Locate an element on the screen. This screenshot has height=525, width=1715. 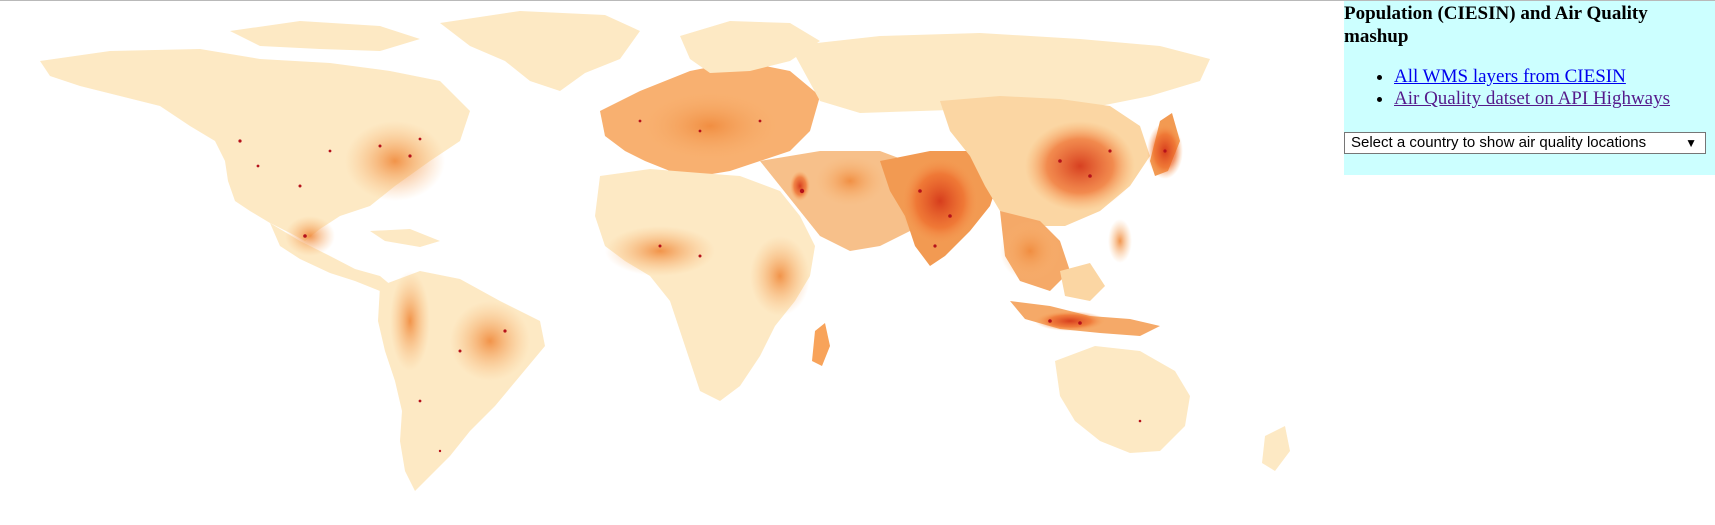
chevron-down-icon: ▼ is located at coordinates (1691, 143).